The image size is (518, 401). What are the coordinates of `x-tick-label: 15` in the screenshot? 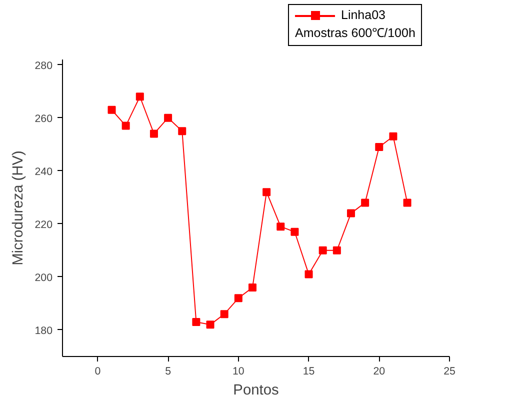 It's located at (308, 372).